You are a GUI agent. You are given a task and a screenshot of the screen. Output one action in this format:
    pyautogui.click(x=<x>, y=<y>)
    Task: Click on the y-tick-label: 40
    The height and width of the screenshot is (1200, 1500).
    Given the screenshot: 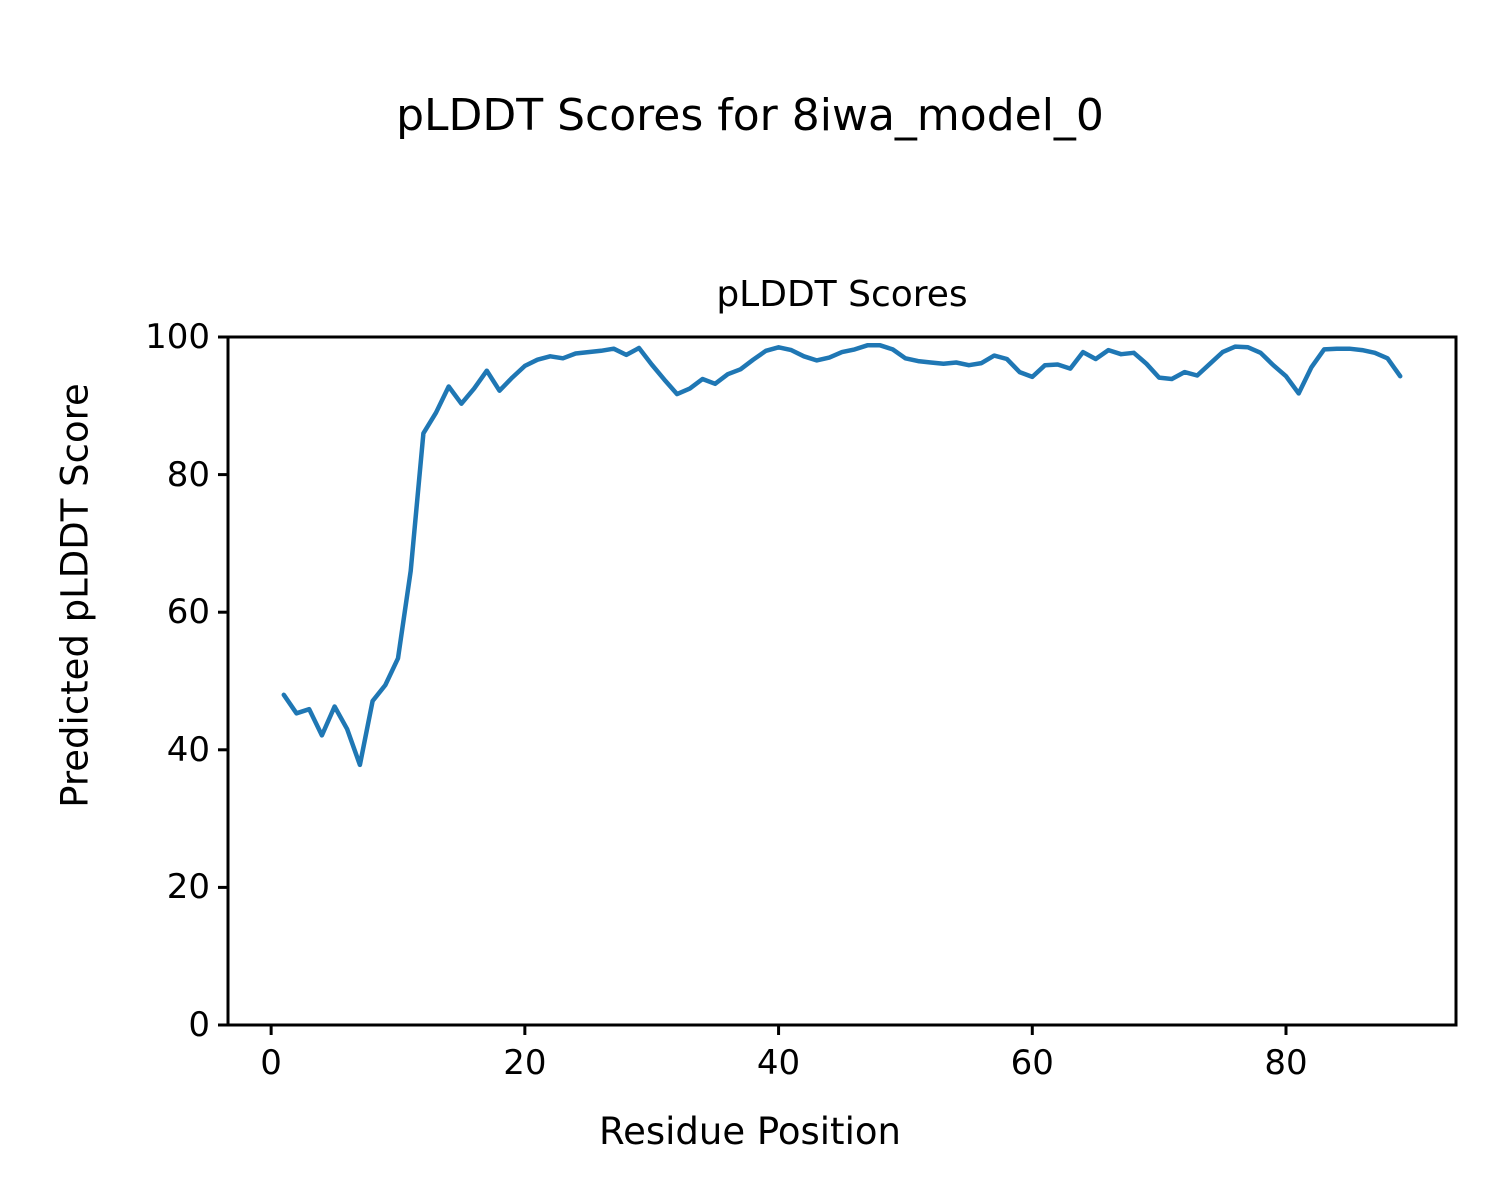 What is the action you would take?
    pyautogui.click(x=188, y=749)
    